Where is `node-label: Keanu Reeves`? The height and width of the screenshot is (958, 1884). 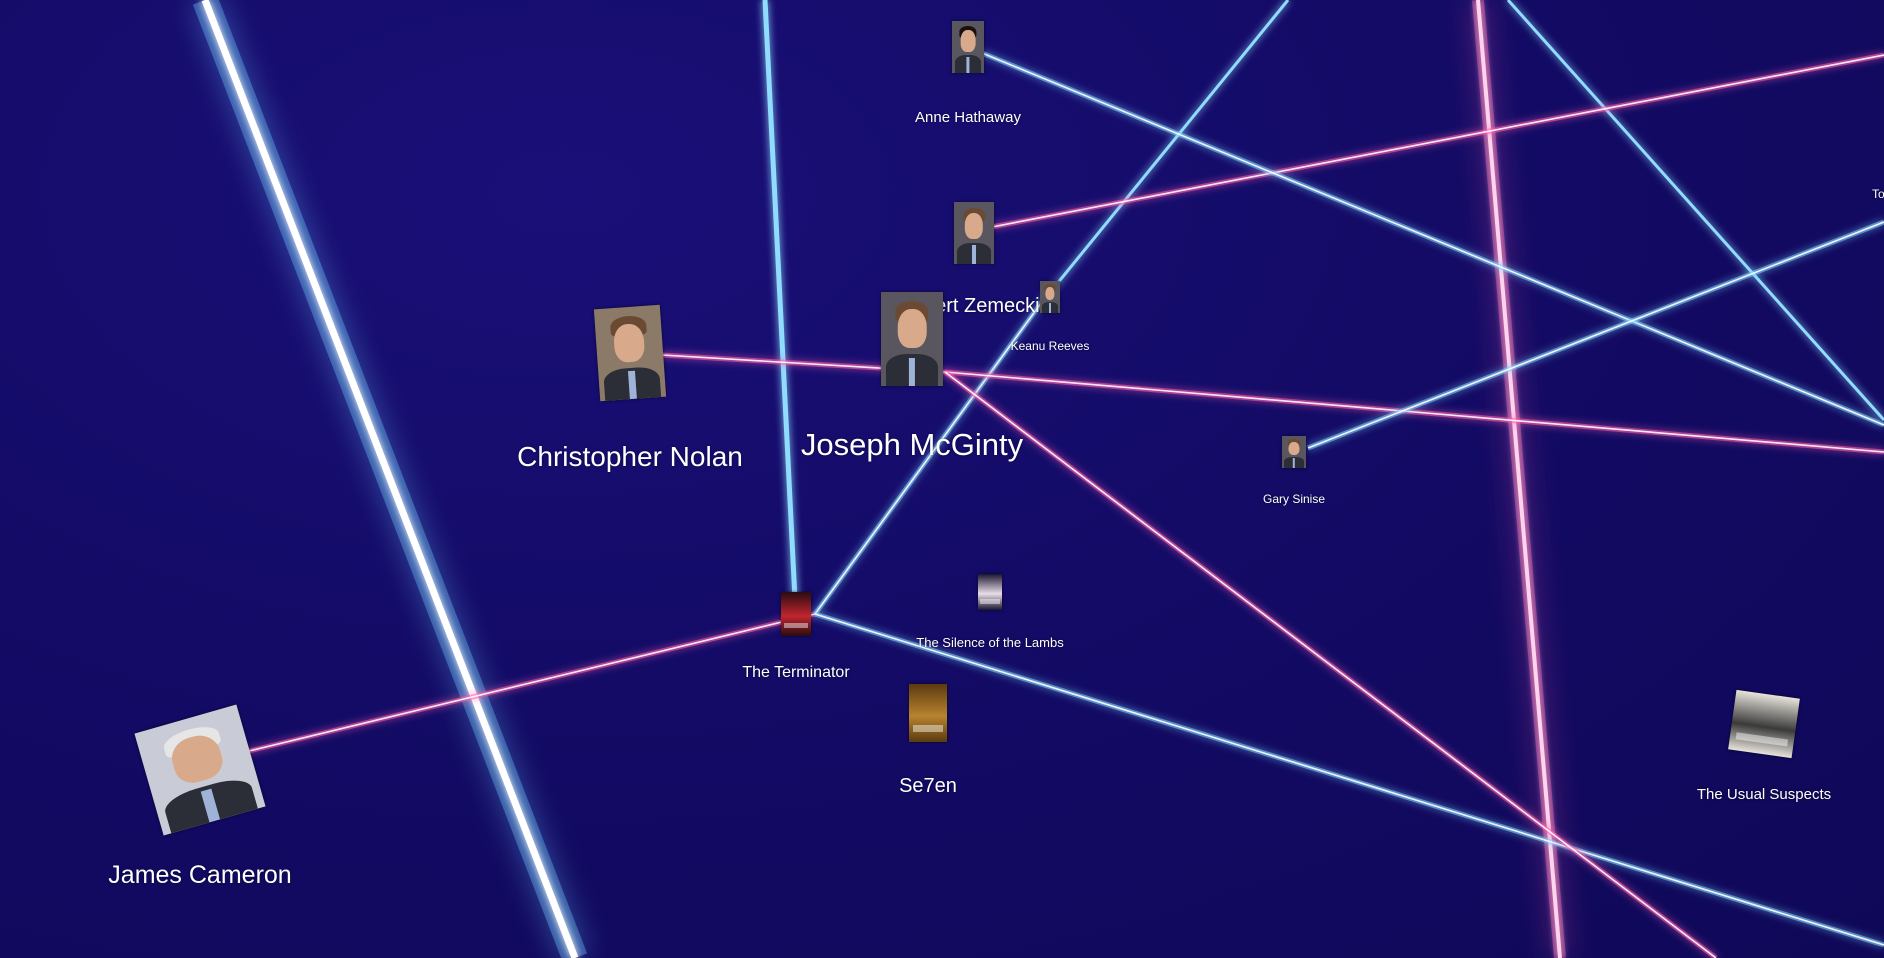 node-label: Keanu Reeves is located at coordinates (1050, 346).